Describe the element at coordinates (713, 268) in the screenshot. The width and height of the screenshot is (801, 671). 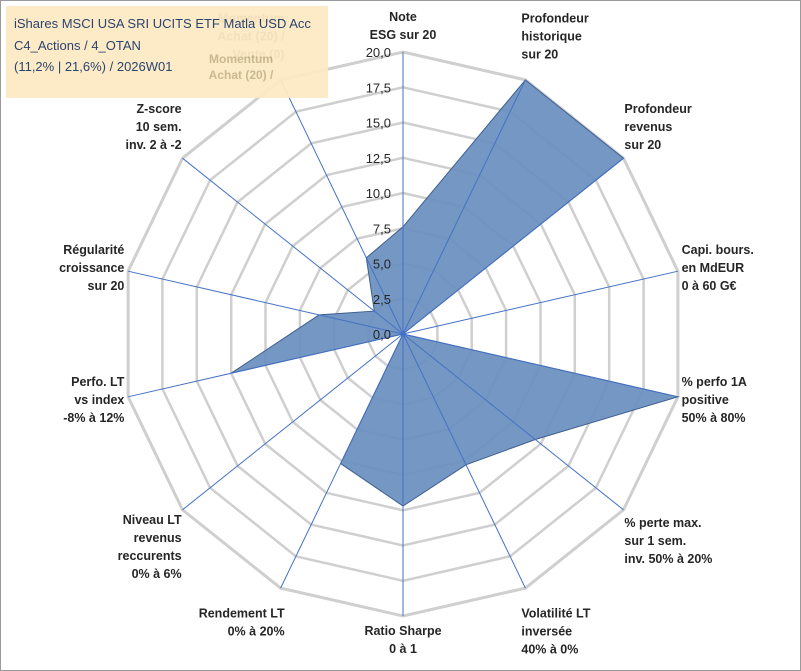
I see `axis-label-line: en MdEUR` at that location.